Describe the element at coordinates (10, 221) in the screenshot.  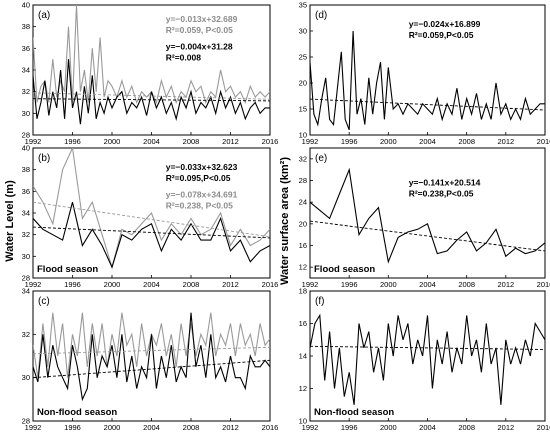
I see `left-y-axis-label: Water Level (m)` at that location.